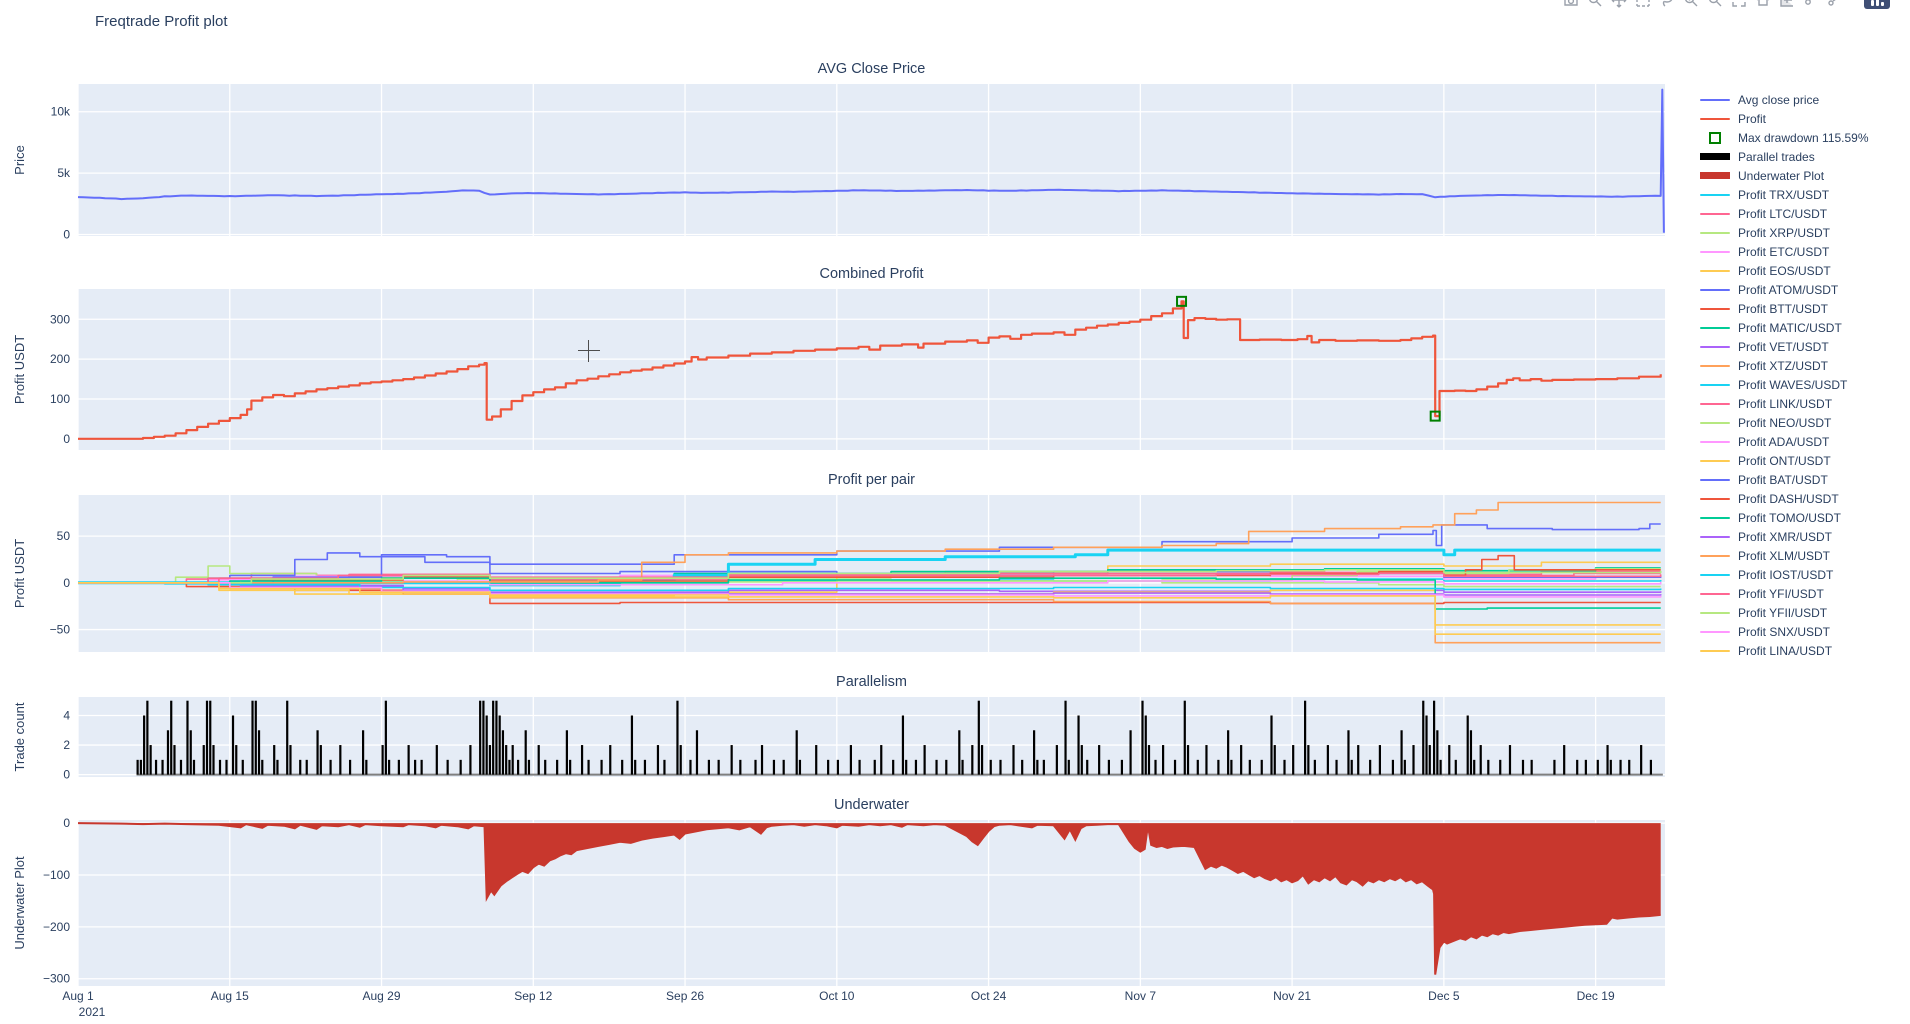 This screenshot has width=1910, height=1024. I want to click on legend-item-profit-trx-usdt: Profit TRX/USDT, so click(1784, 194).